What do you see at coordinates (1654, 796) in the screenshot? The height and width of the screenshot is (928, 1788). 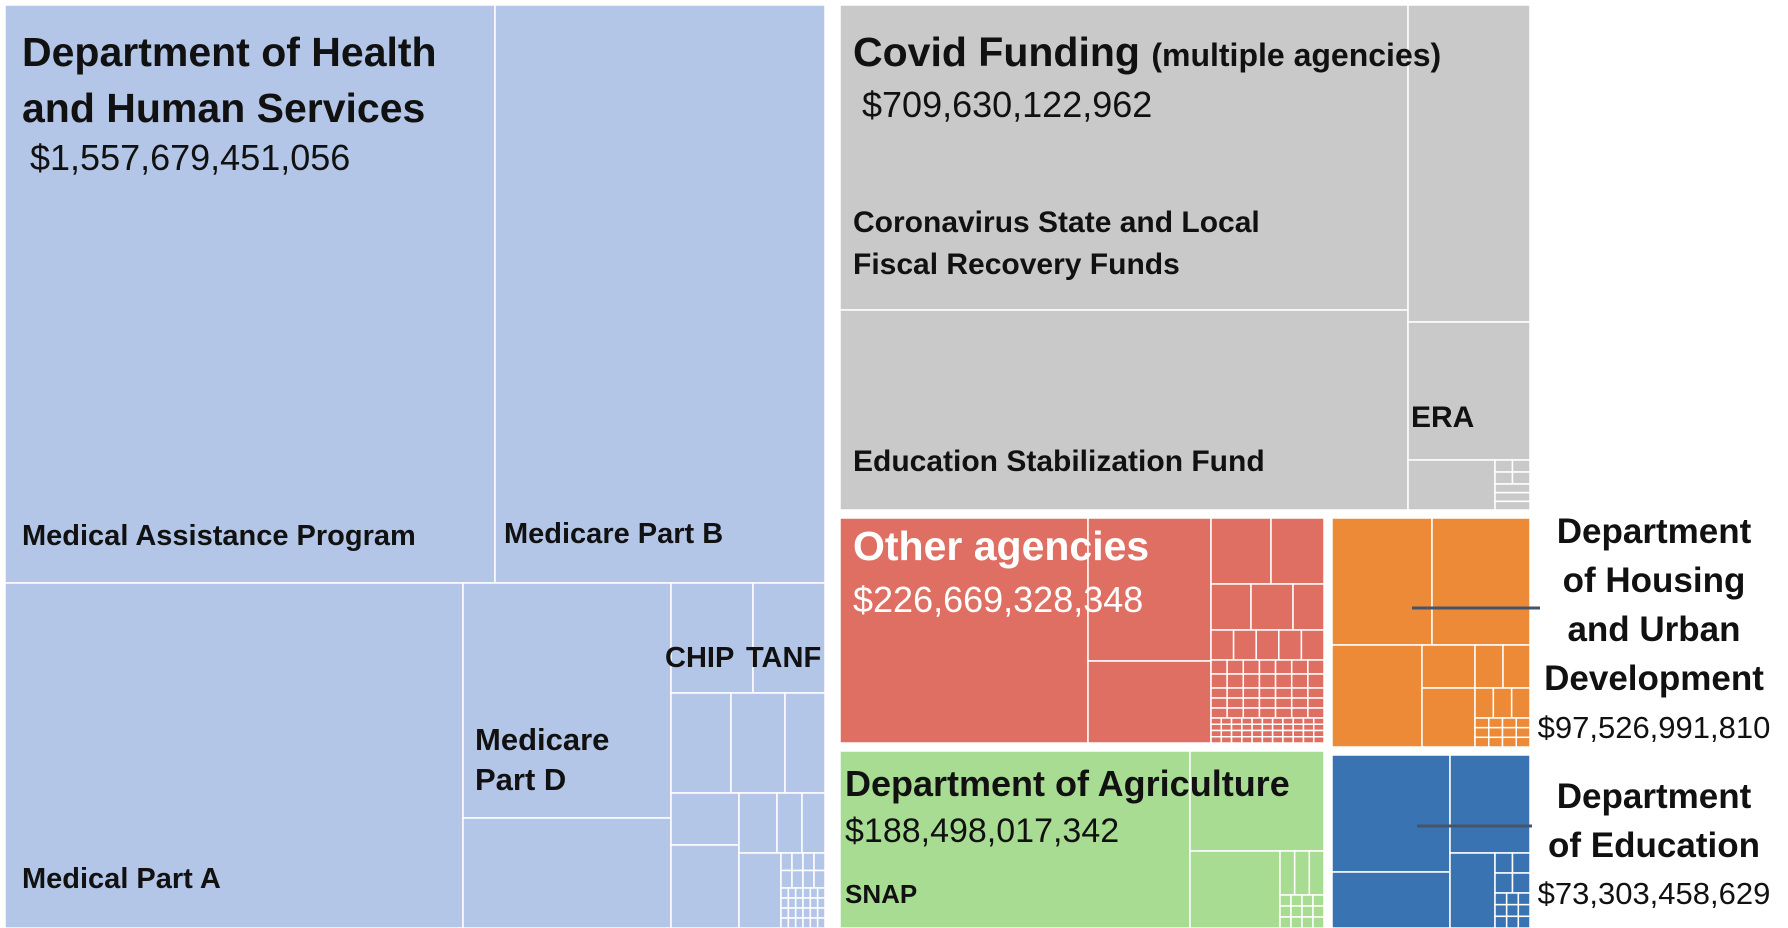 I see `group-title-education: Department` at bounding box center [1654, 796].